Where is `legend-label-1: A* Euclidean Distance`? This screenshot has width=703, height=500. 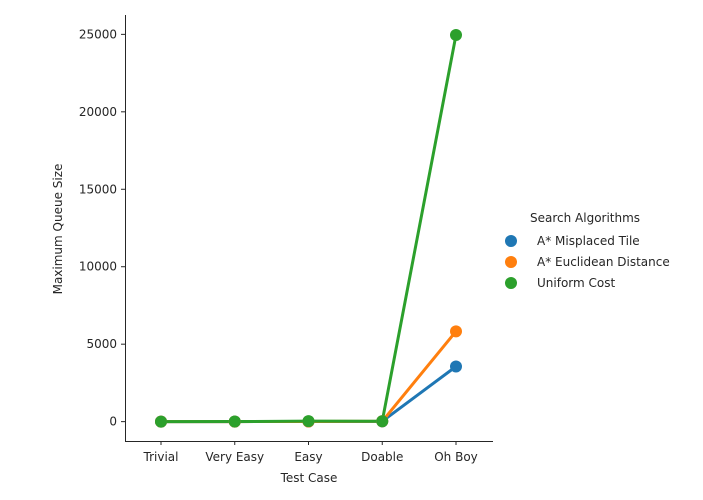 legend-label-1: A* Euclidean Distance is located at coordinates (603, 262).